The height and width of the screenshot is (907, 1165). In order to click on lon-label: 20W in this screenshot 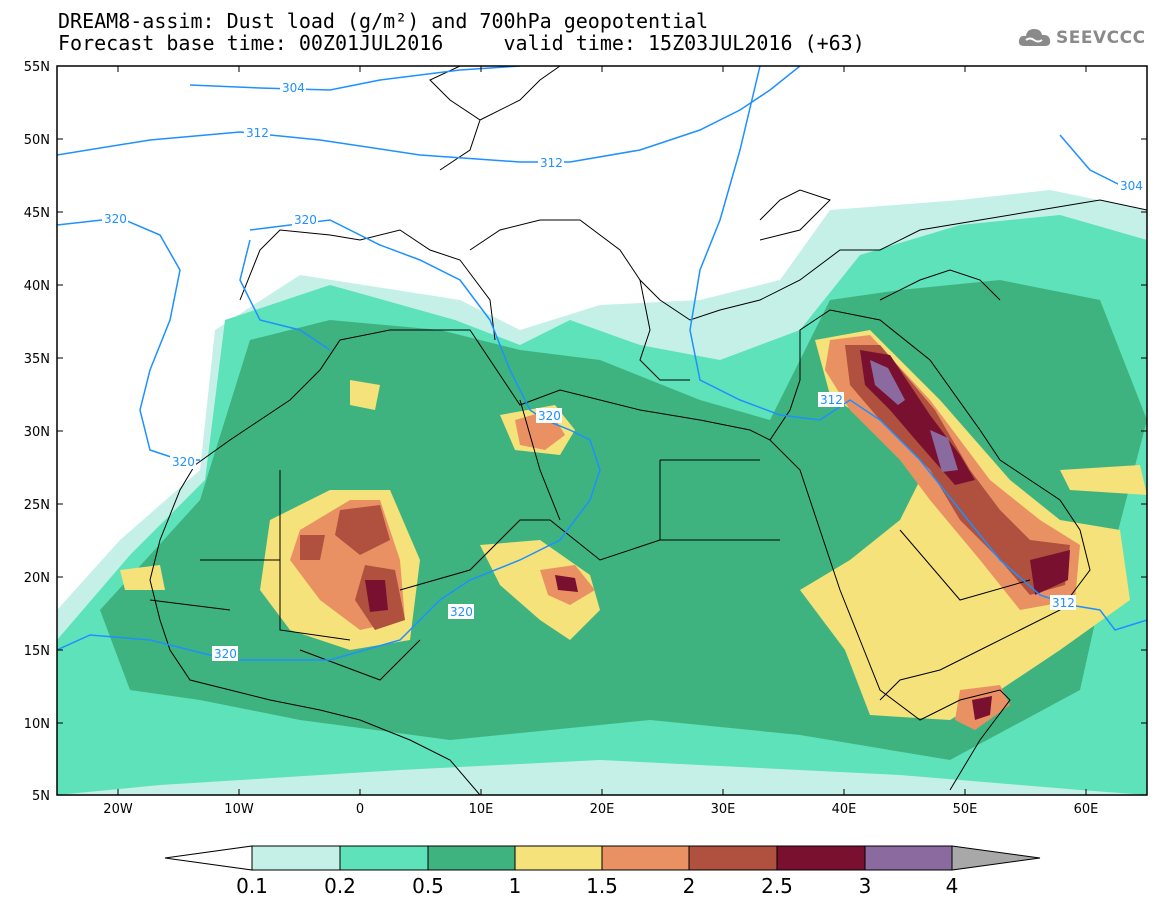, I will do `click(118, 809)`.